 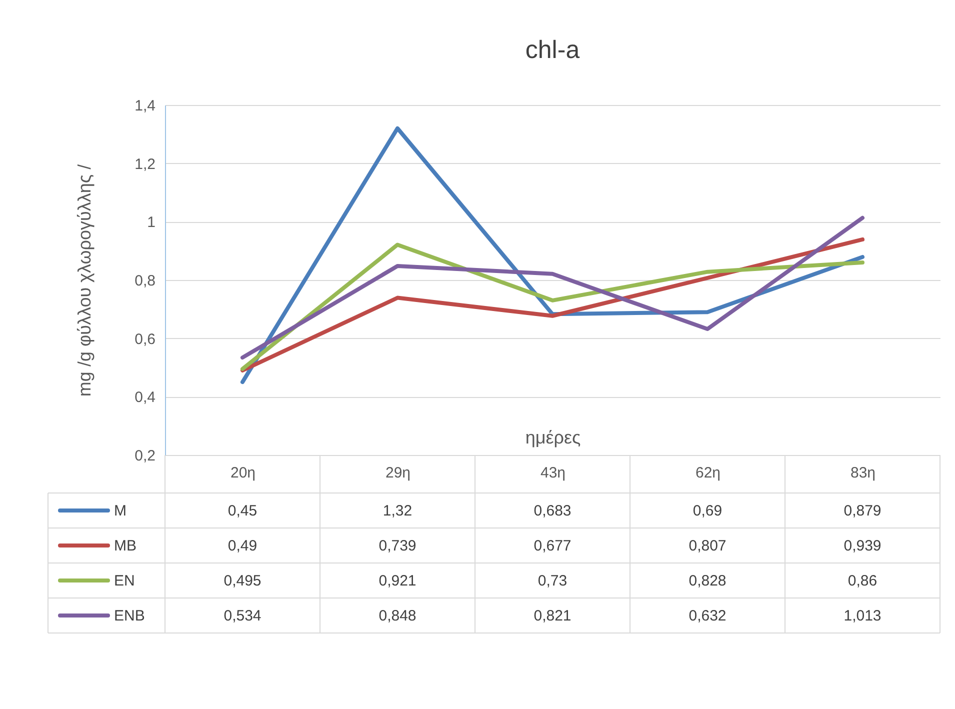 I want to click on data-label: 0,879, so click(x=863, y=511).